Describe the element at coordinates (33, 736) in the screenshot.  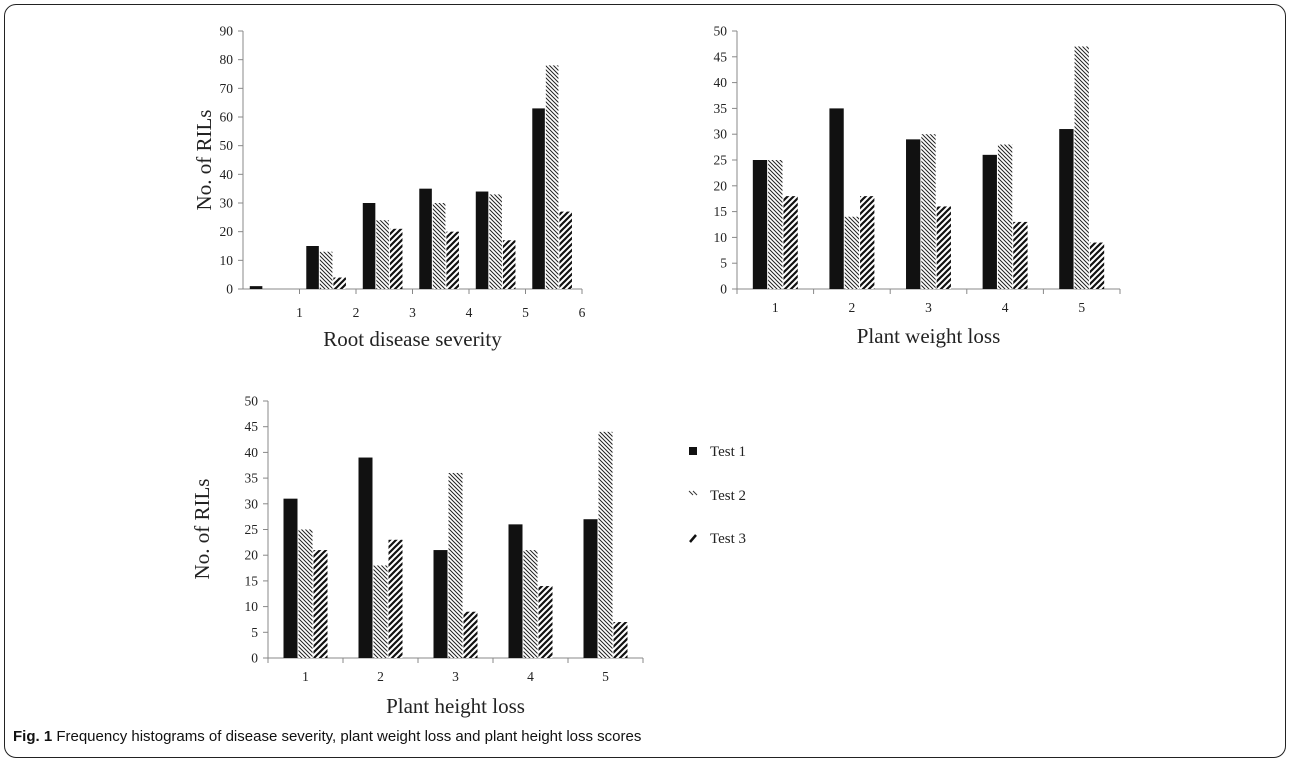
I see `caption-label: Fig. 1` at that location.